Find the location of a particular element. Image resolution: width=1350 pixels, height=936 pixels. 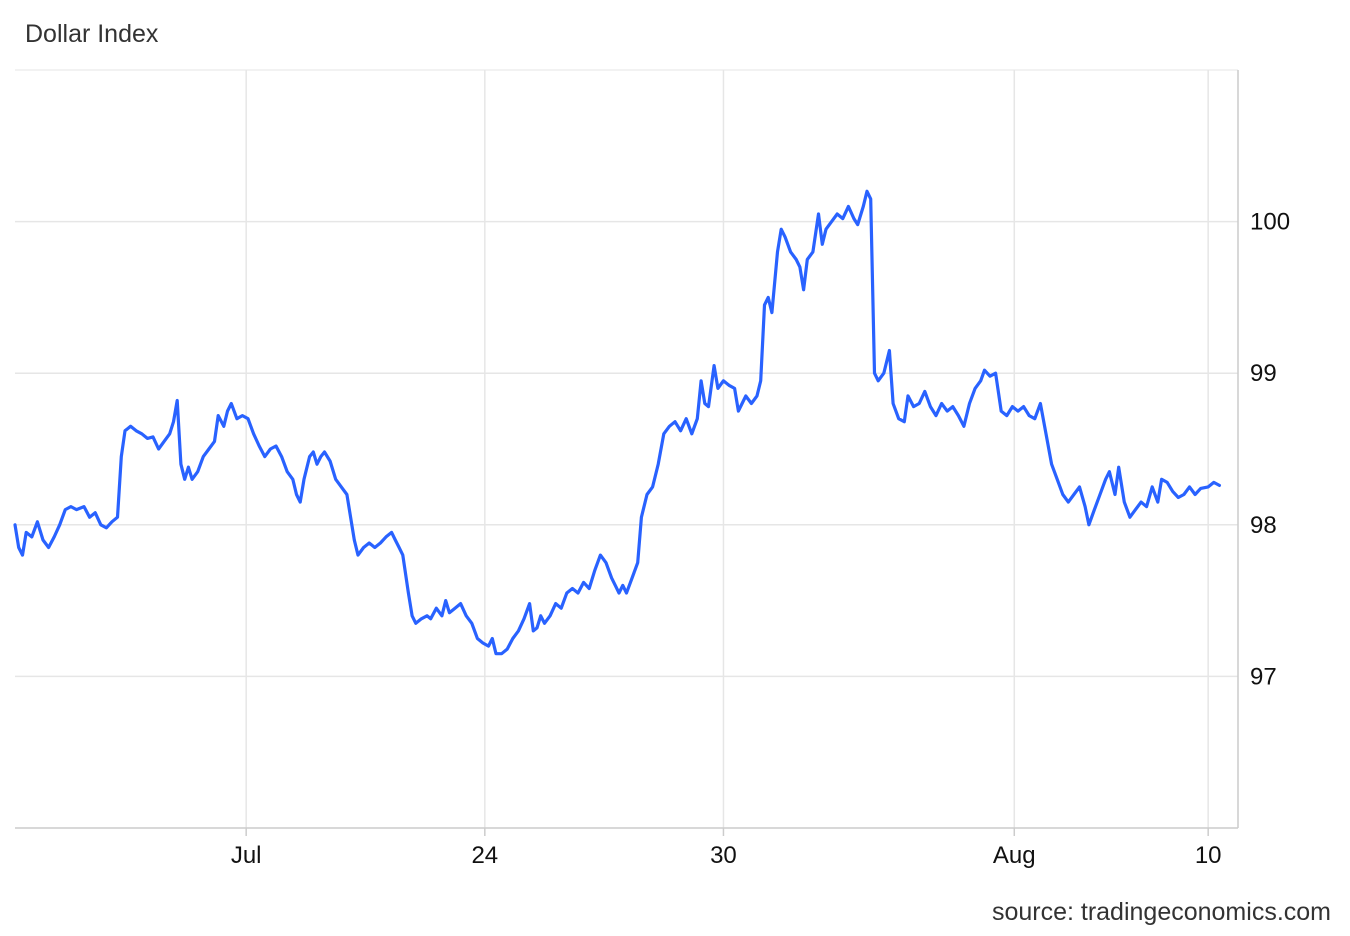

y-tick-label: 99 is located at coordinates (1263, 373).